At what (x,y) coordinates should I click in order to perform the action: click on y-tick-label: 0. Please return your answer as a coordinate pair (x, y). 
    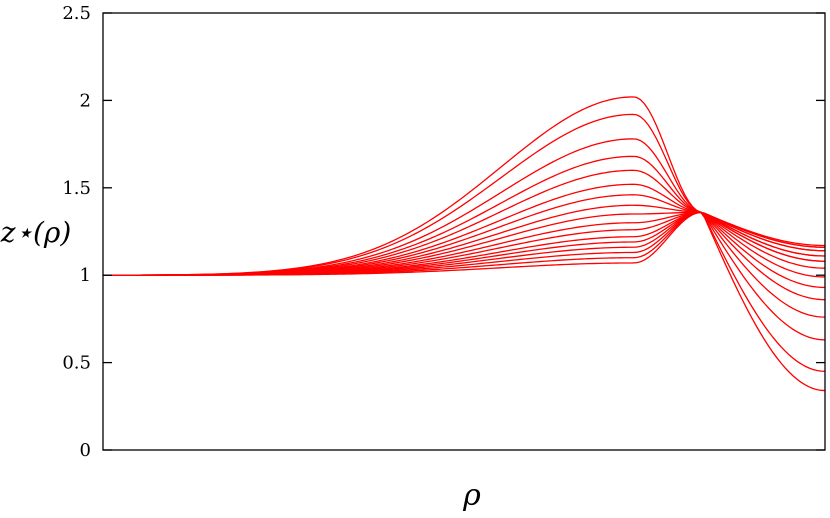
    Looking at the image, I should click on (85, 450).